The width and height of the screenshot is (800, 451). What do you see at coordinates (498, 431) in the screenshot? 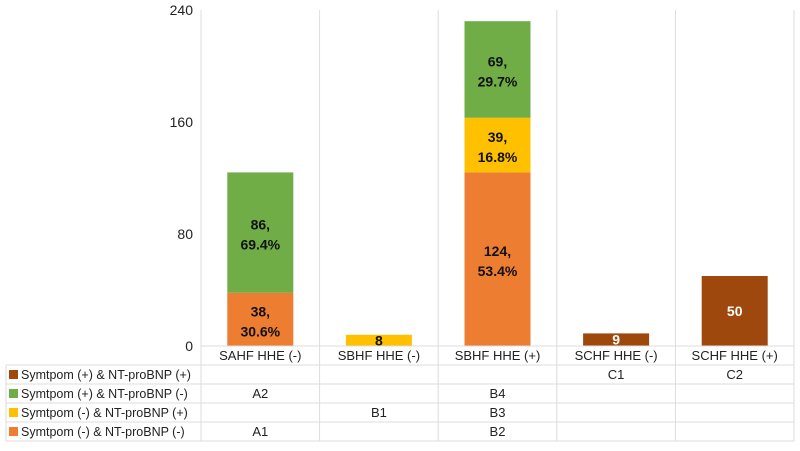
I see `table-cell: B2` at bounding box center [498, 431].